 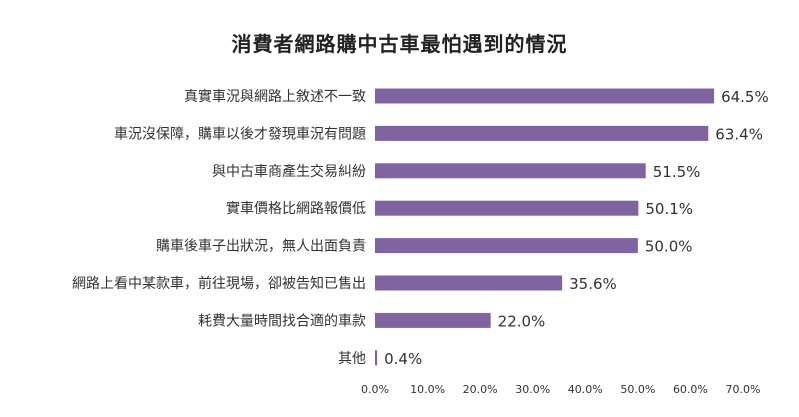 What do you see at coordinates (480, 389) in the screenshot?
I see `x-tick-label: 20.0%` at bounding box center [480, 389].